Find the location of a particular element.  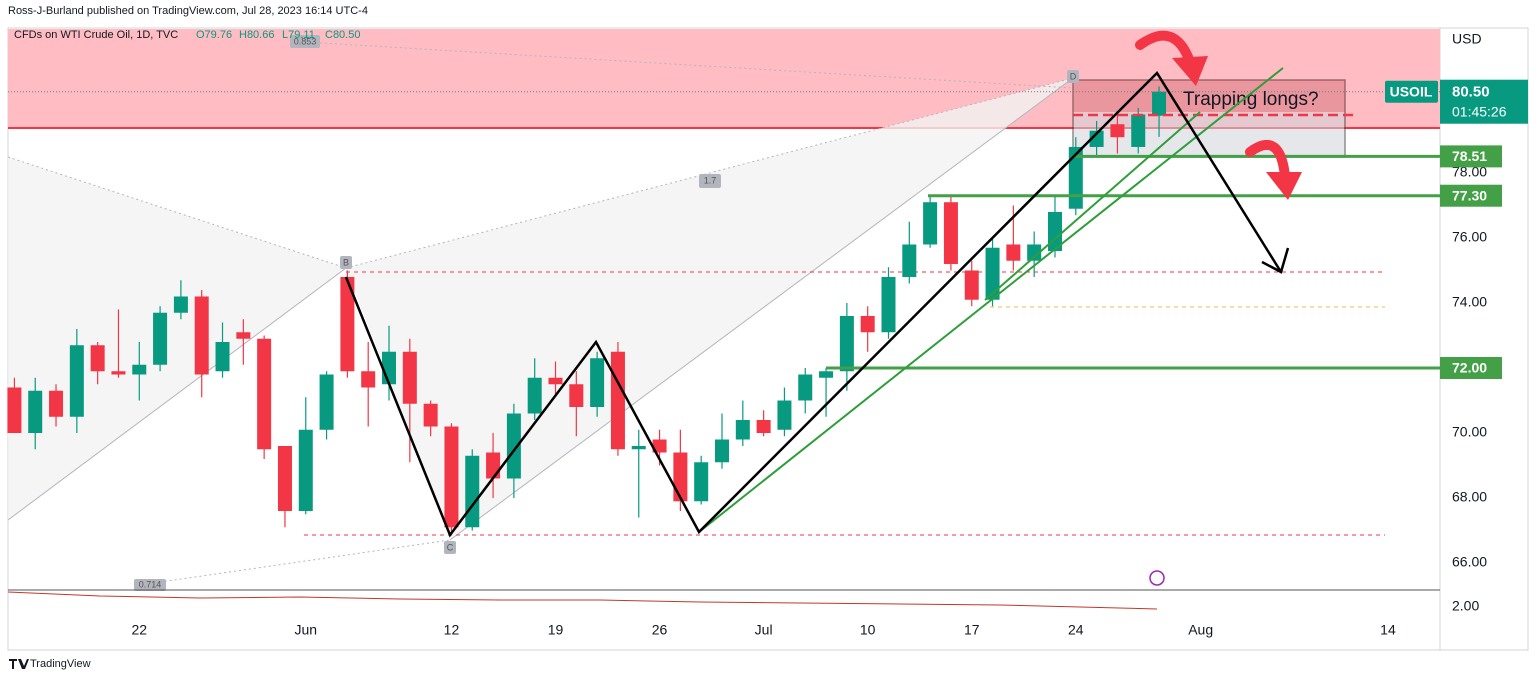

price-tag is located at coordinates (1484, 101).